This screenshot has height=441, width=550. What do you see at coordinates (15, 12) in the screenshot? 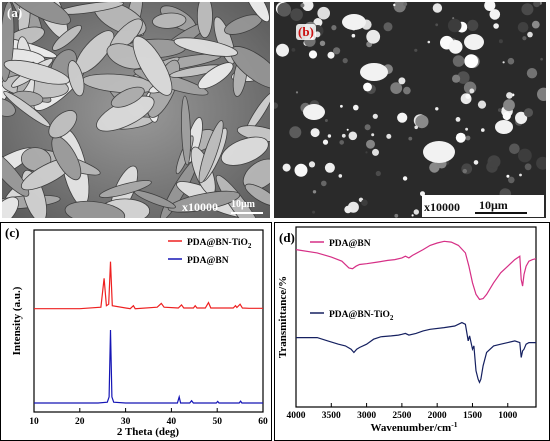
I see `panel-label-a: (a)` at bounding box center [15, 12].